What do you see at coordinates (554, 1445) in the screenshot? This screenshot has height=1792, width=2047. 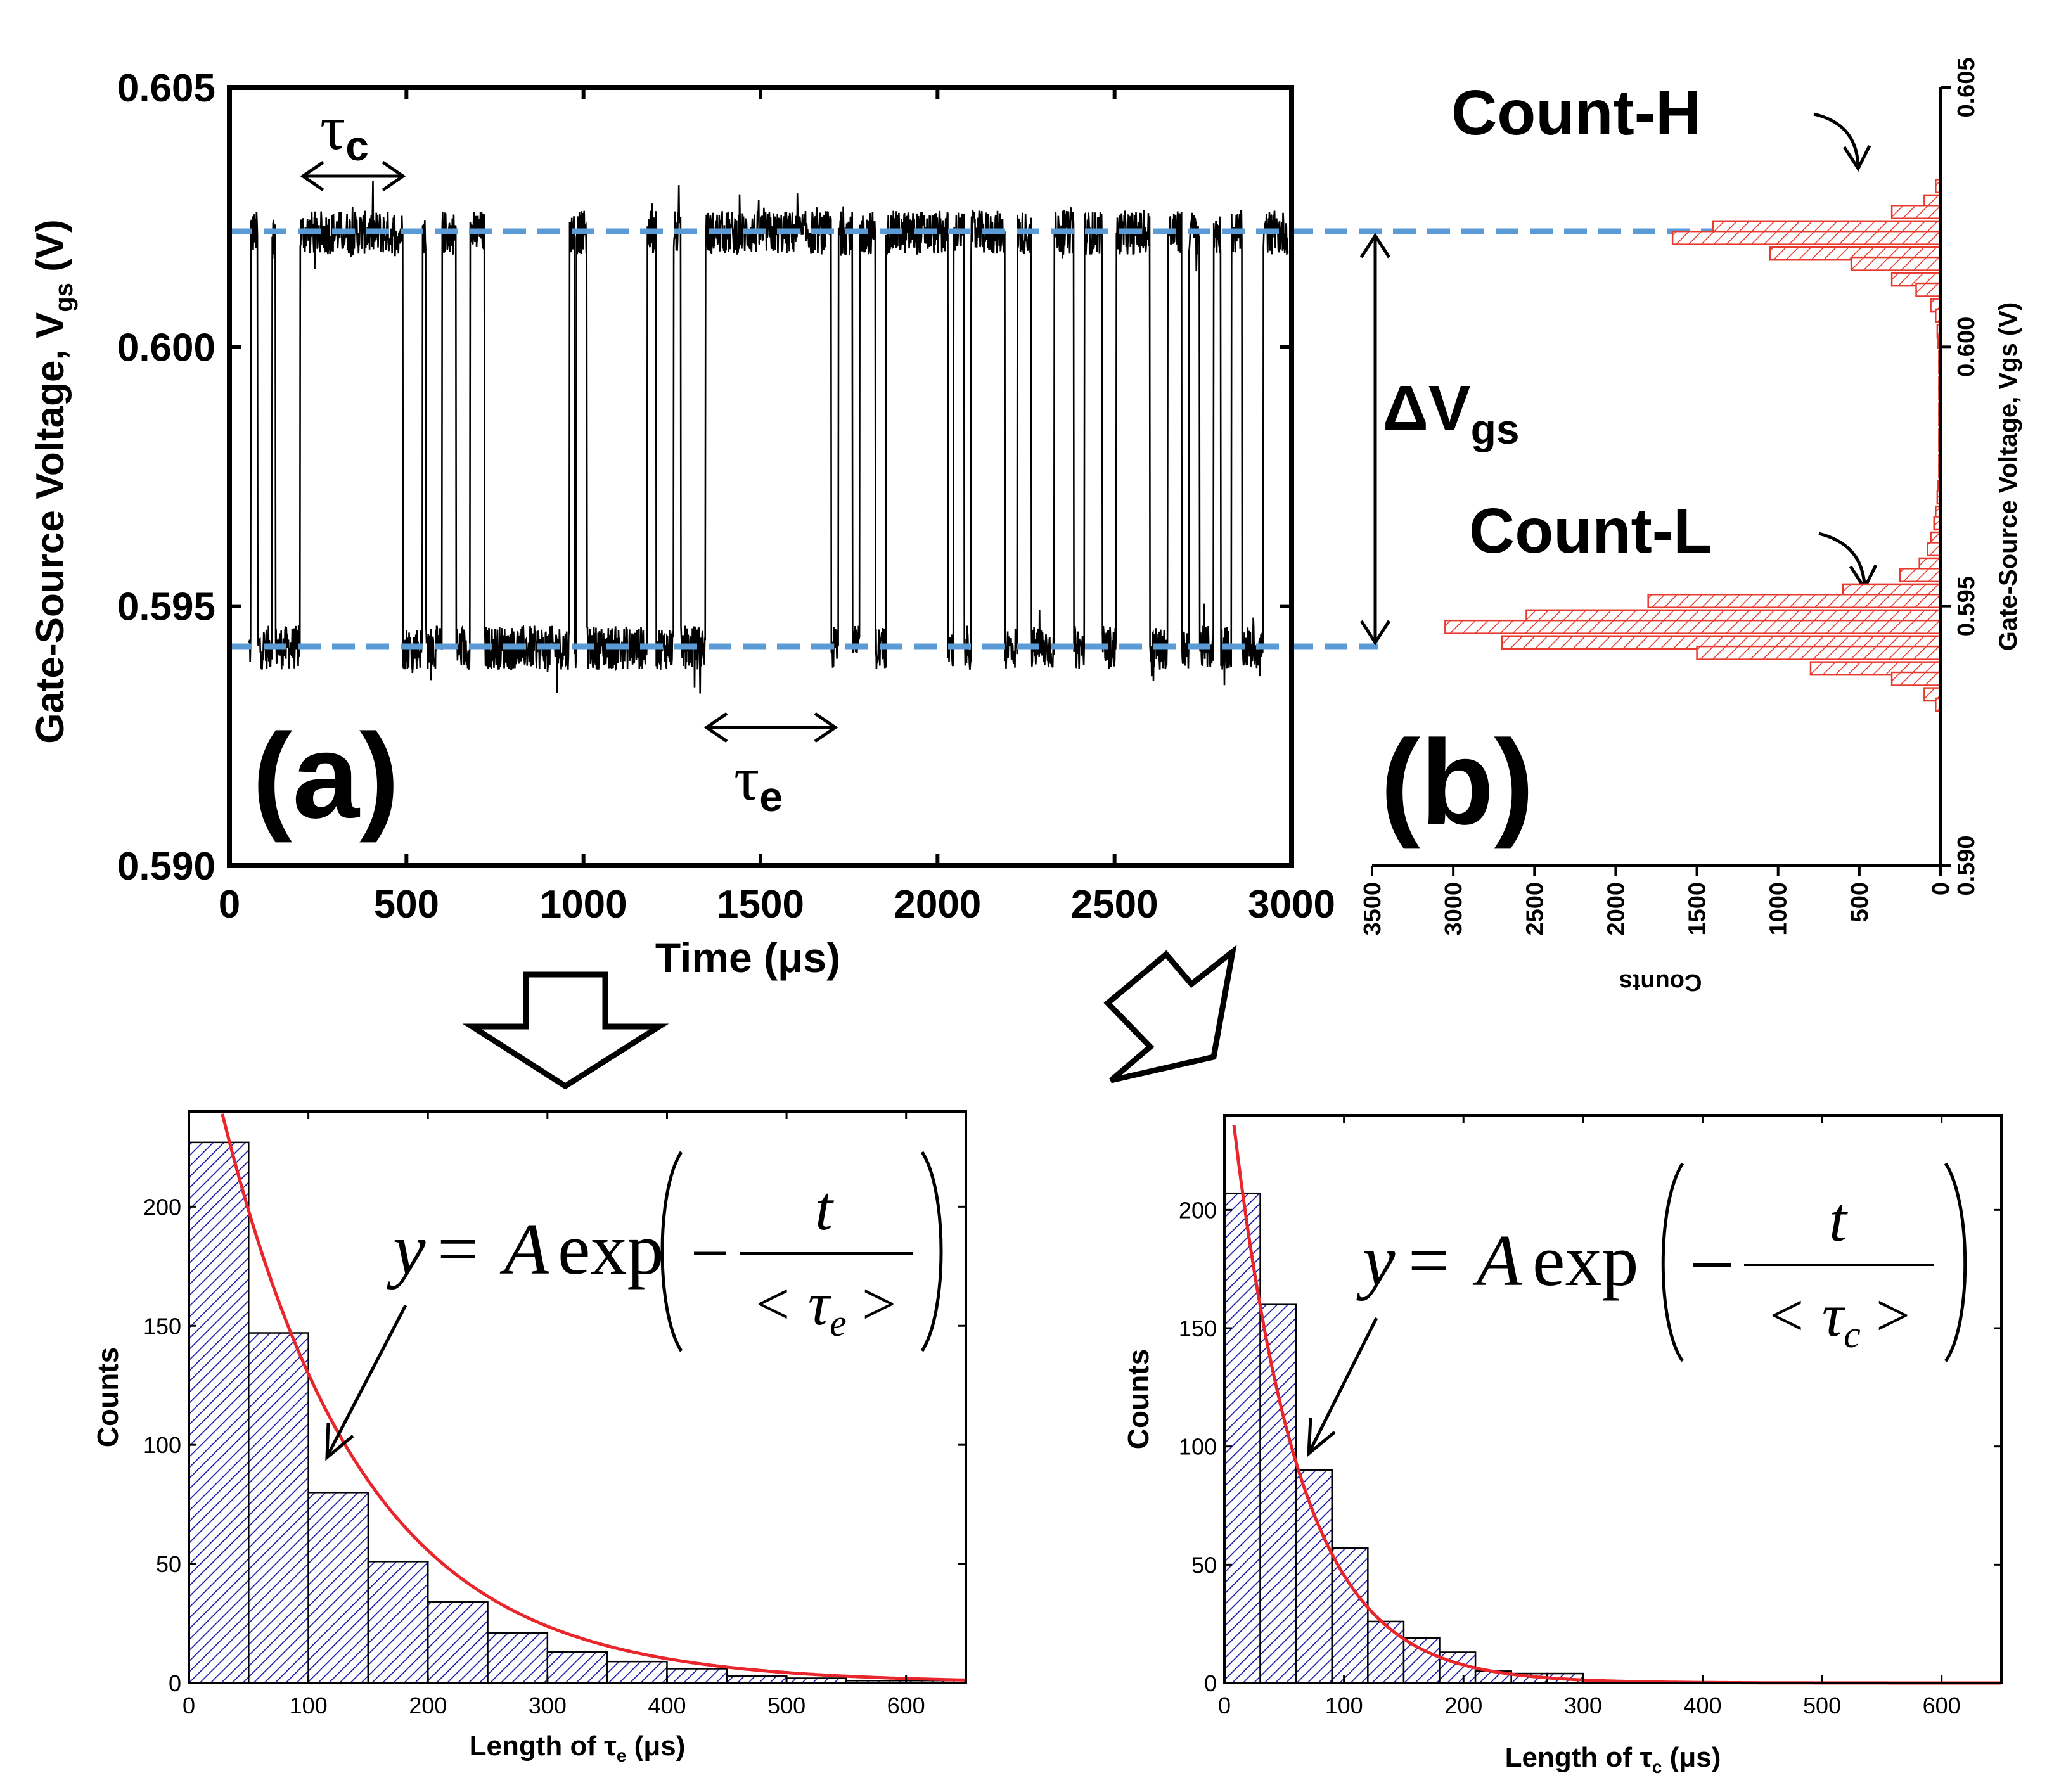 I see `c-y-axis: 0 50 100 150 200` at bounding box center [554, 1445].